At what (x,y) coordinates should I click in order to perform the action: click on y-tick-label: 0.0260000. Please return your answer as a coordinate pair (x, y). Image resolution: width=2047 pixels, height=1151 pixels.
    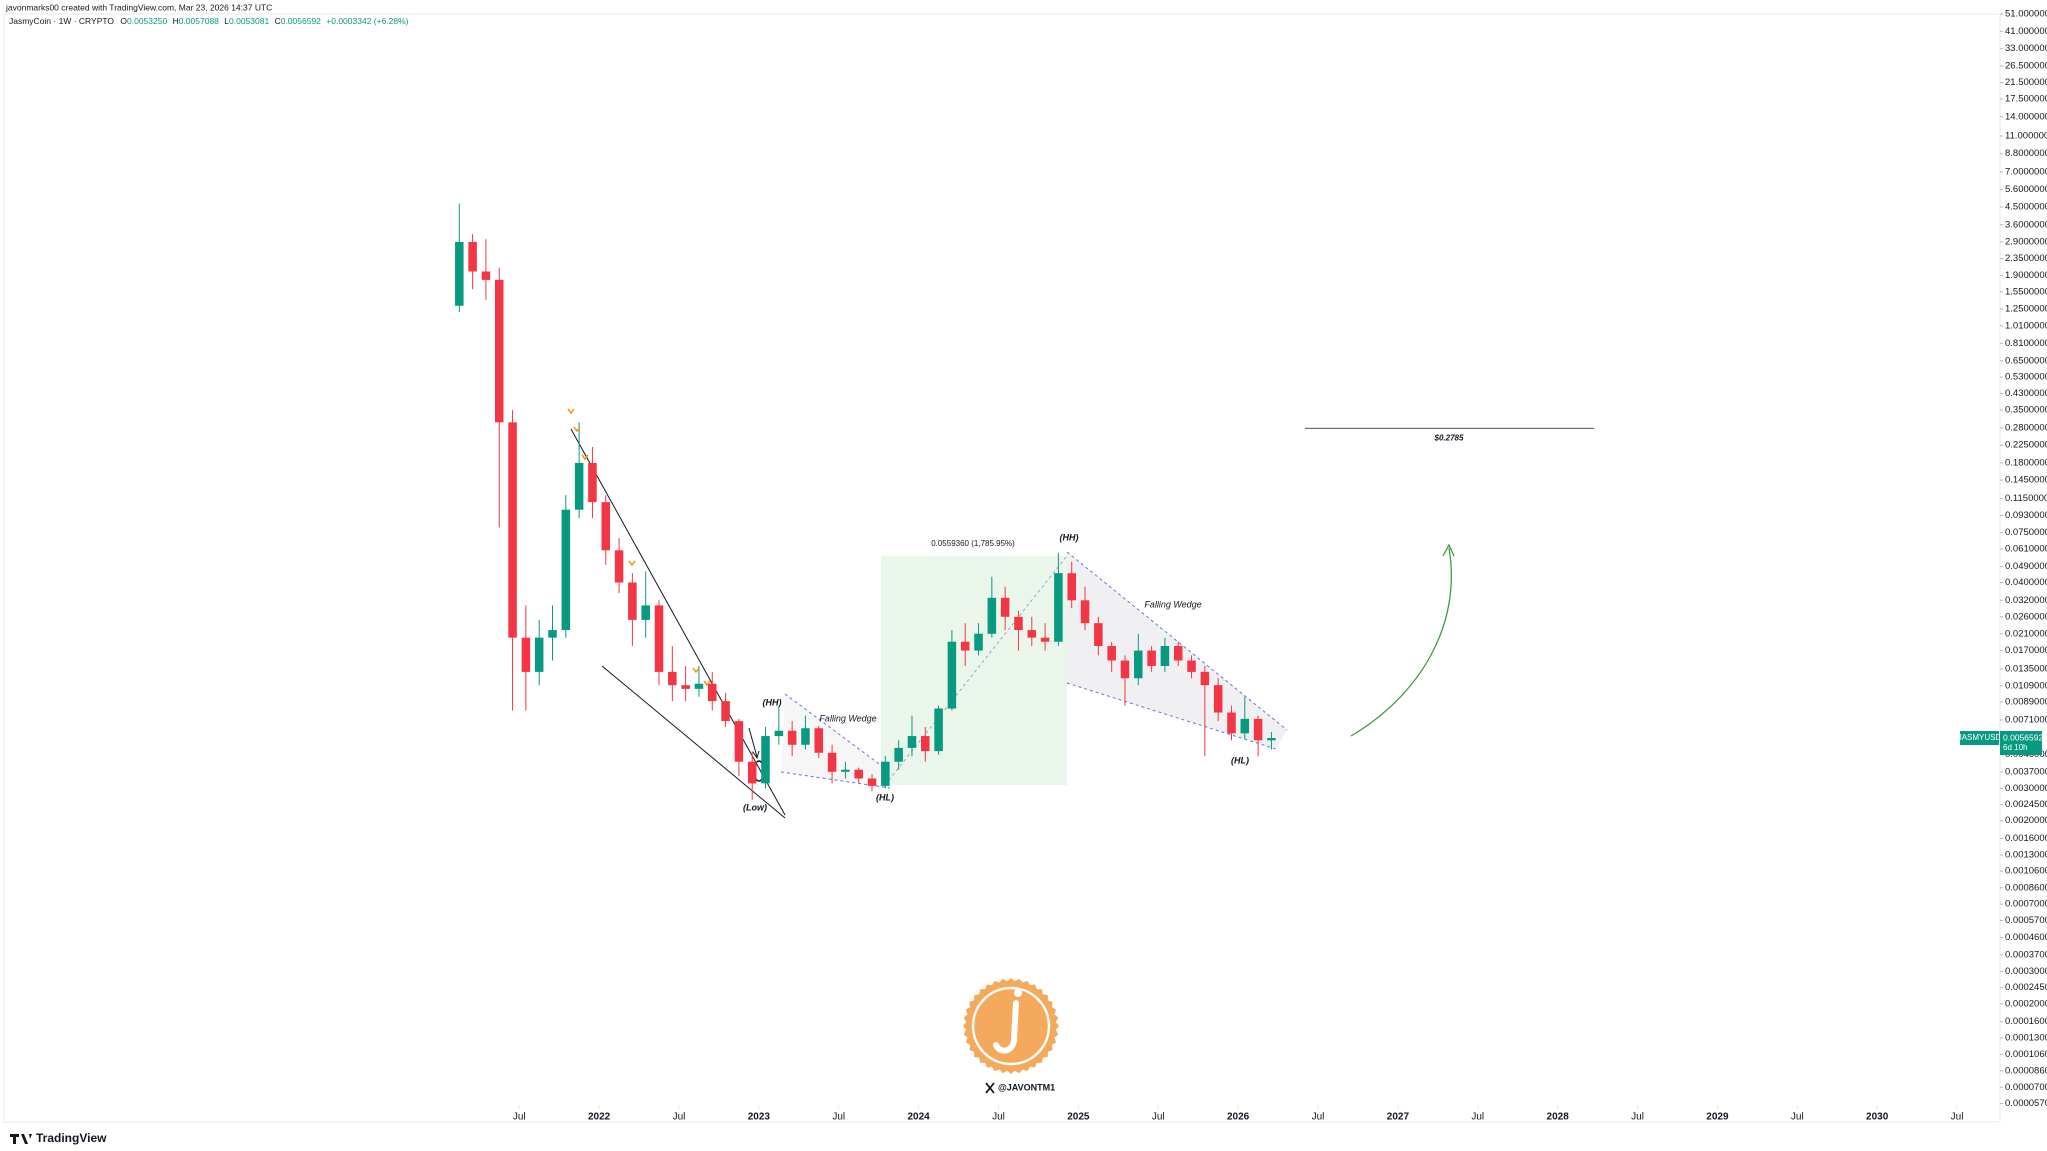
    Looking at the image, I should click on (2026, 616).